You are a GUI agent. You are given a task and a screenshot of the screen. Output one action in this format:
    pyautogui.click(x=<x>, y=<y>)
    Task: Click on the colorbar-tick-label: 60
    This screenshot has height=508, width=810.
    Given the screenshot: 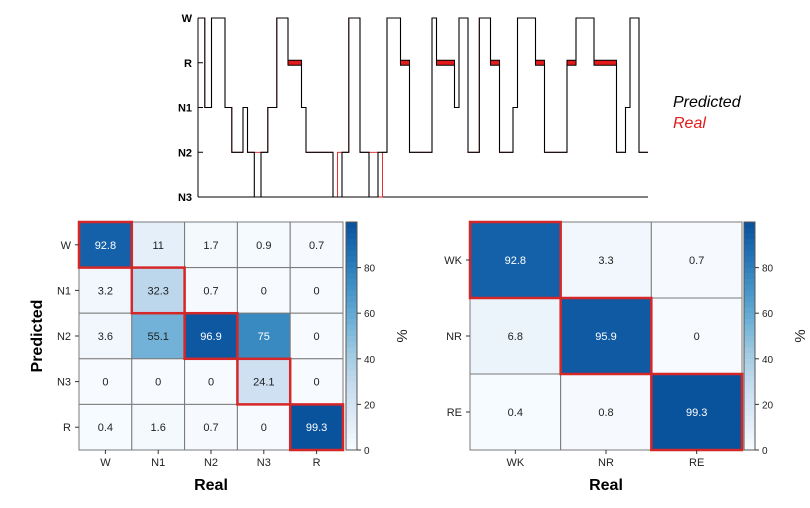 What is the action you would take?
    pyautogui.click(x=370, y=314)
    